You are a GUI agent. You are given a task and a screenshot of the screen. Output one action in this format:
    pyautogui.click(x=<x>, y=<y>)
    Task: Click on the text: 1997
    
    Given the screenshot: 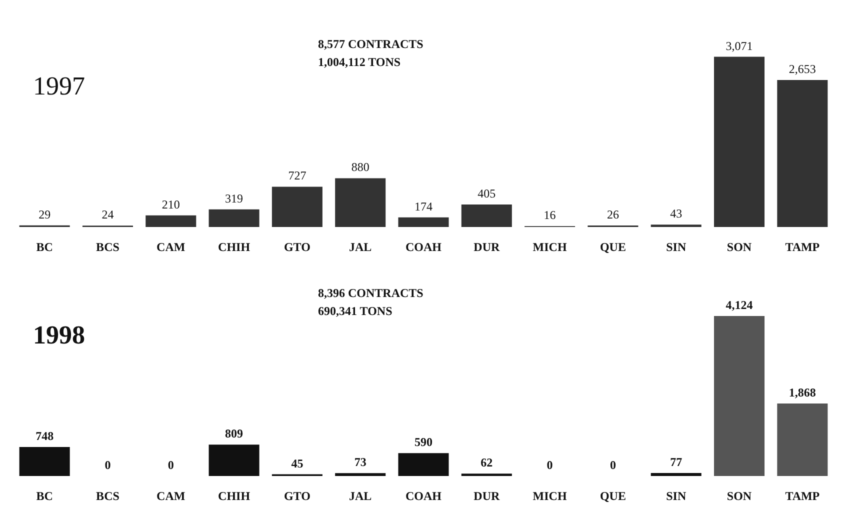 What is the action you would take?
    pyautogui.click(x=59, y=86)
    